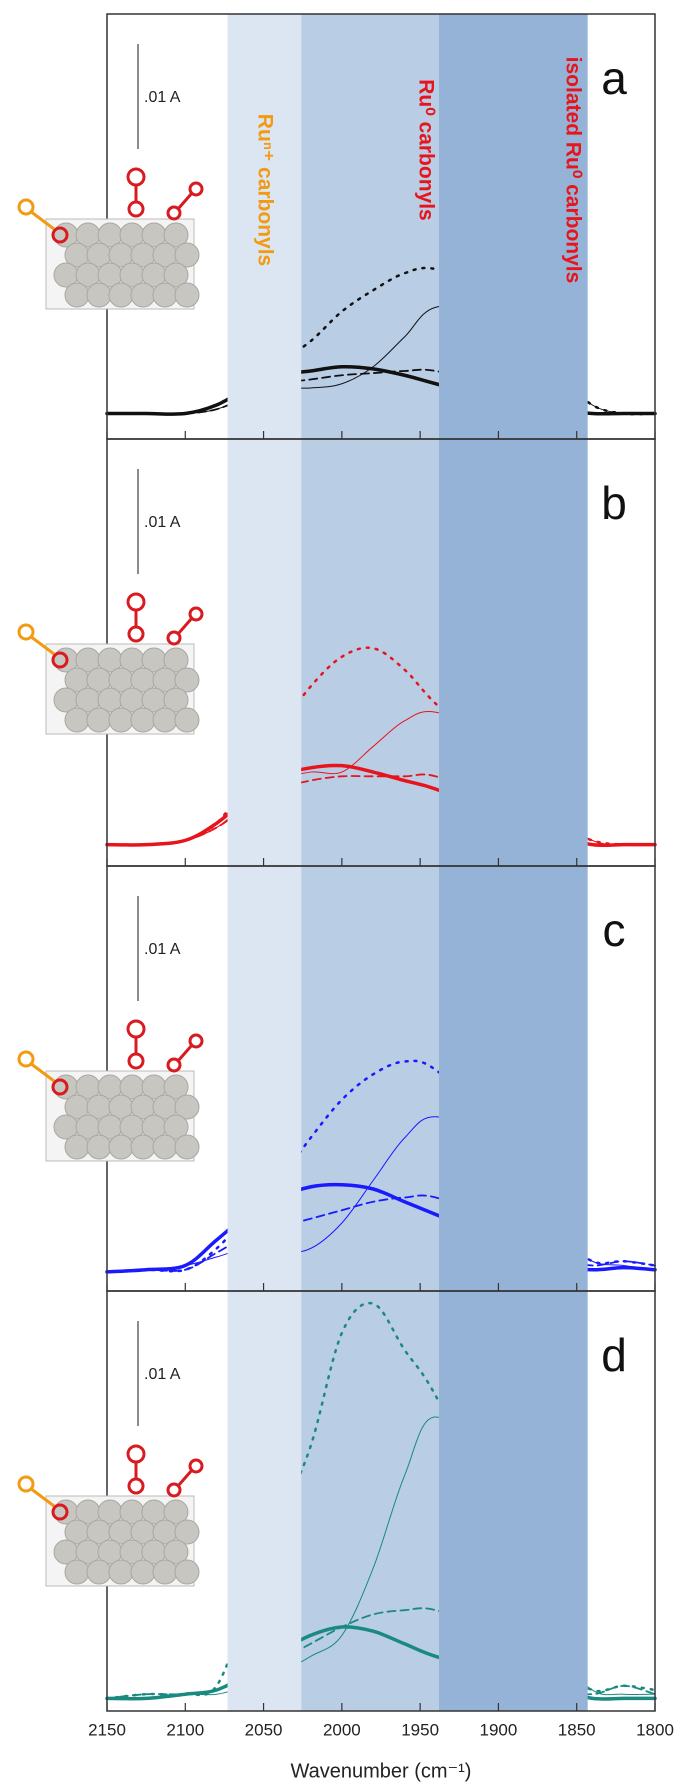 The image size is (686, 1792). Describe the element at coordinates (381, 1771) in the screenshot. I see `x-axis-title: Wavenumber (cm⁻¹)` at that location.